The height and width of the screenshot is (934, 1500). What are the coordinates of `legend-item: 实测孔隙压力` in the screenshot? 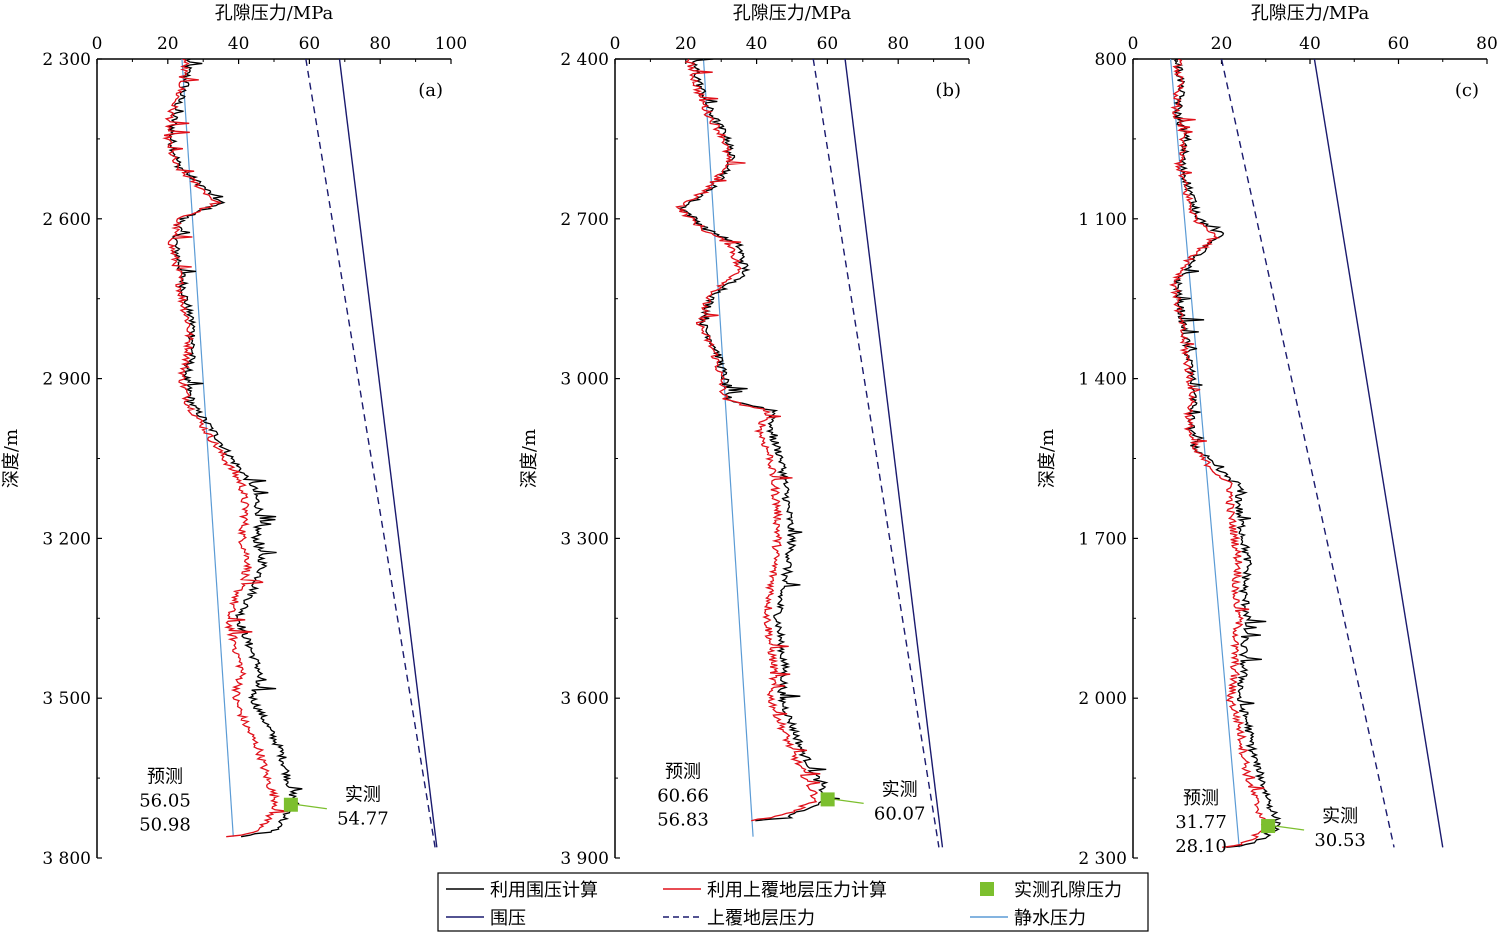 It's located at (1051, 890).